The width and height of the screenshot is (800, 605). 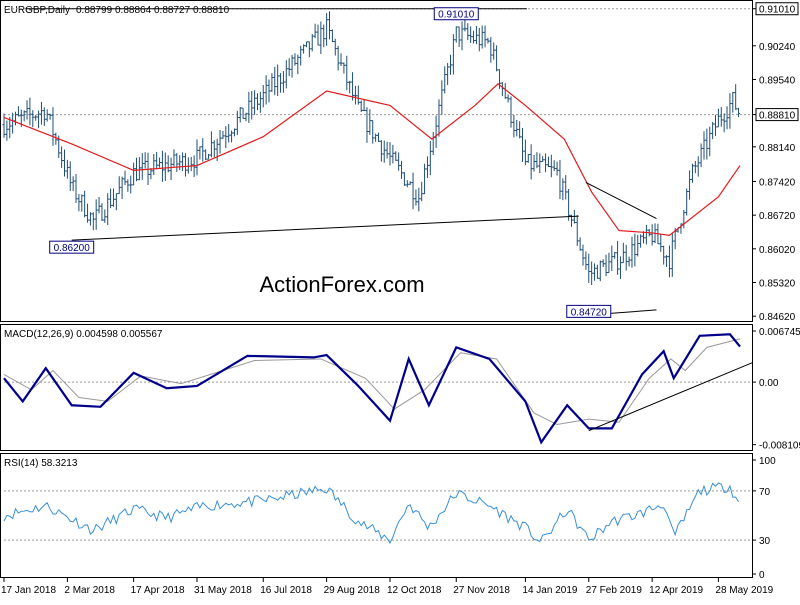 I want to click on price-tick-highlight, so click(x=777, y=115).